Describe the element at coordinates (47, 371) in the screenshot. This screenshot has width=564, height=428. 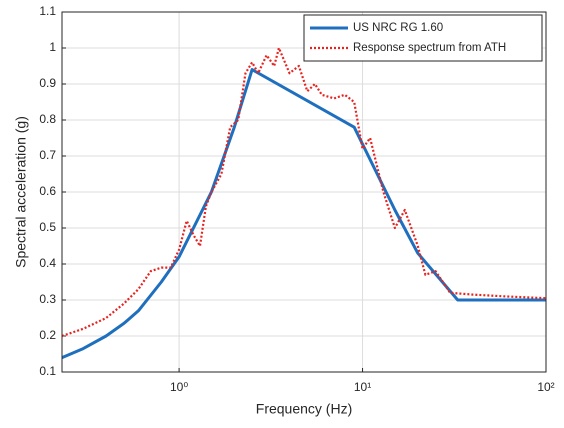
I see `y-tick-label: 0.1` at that location.